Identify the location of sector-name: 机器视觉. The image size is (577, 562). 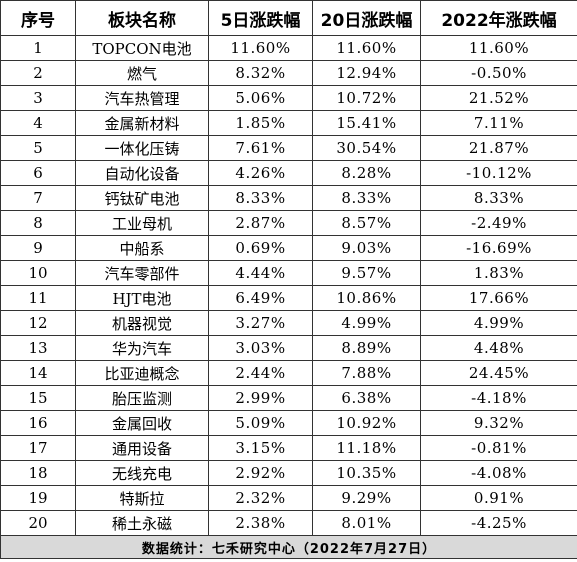
(142, 323).